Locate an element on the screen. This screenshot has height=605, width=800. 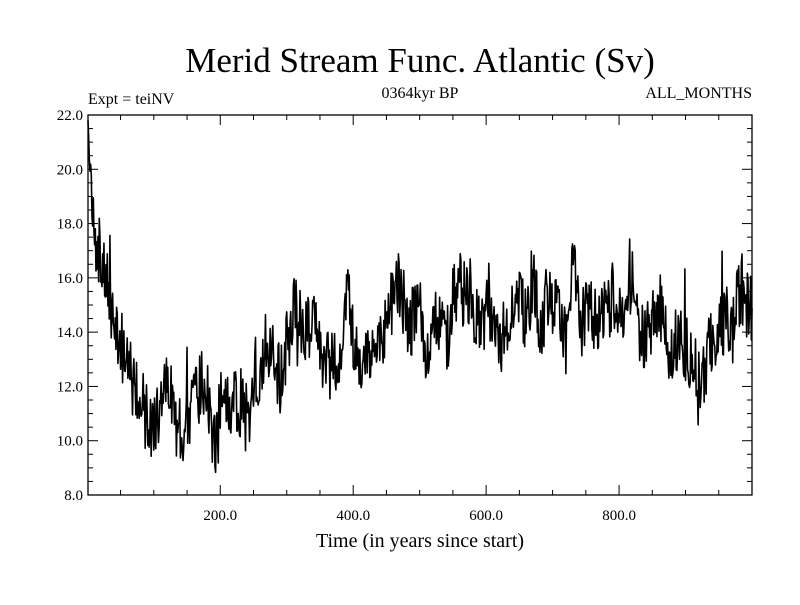
x-axis-label: Time (in years since start) is located at coordinates (420, 541).